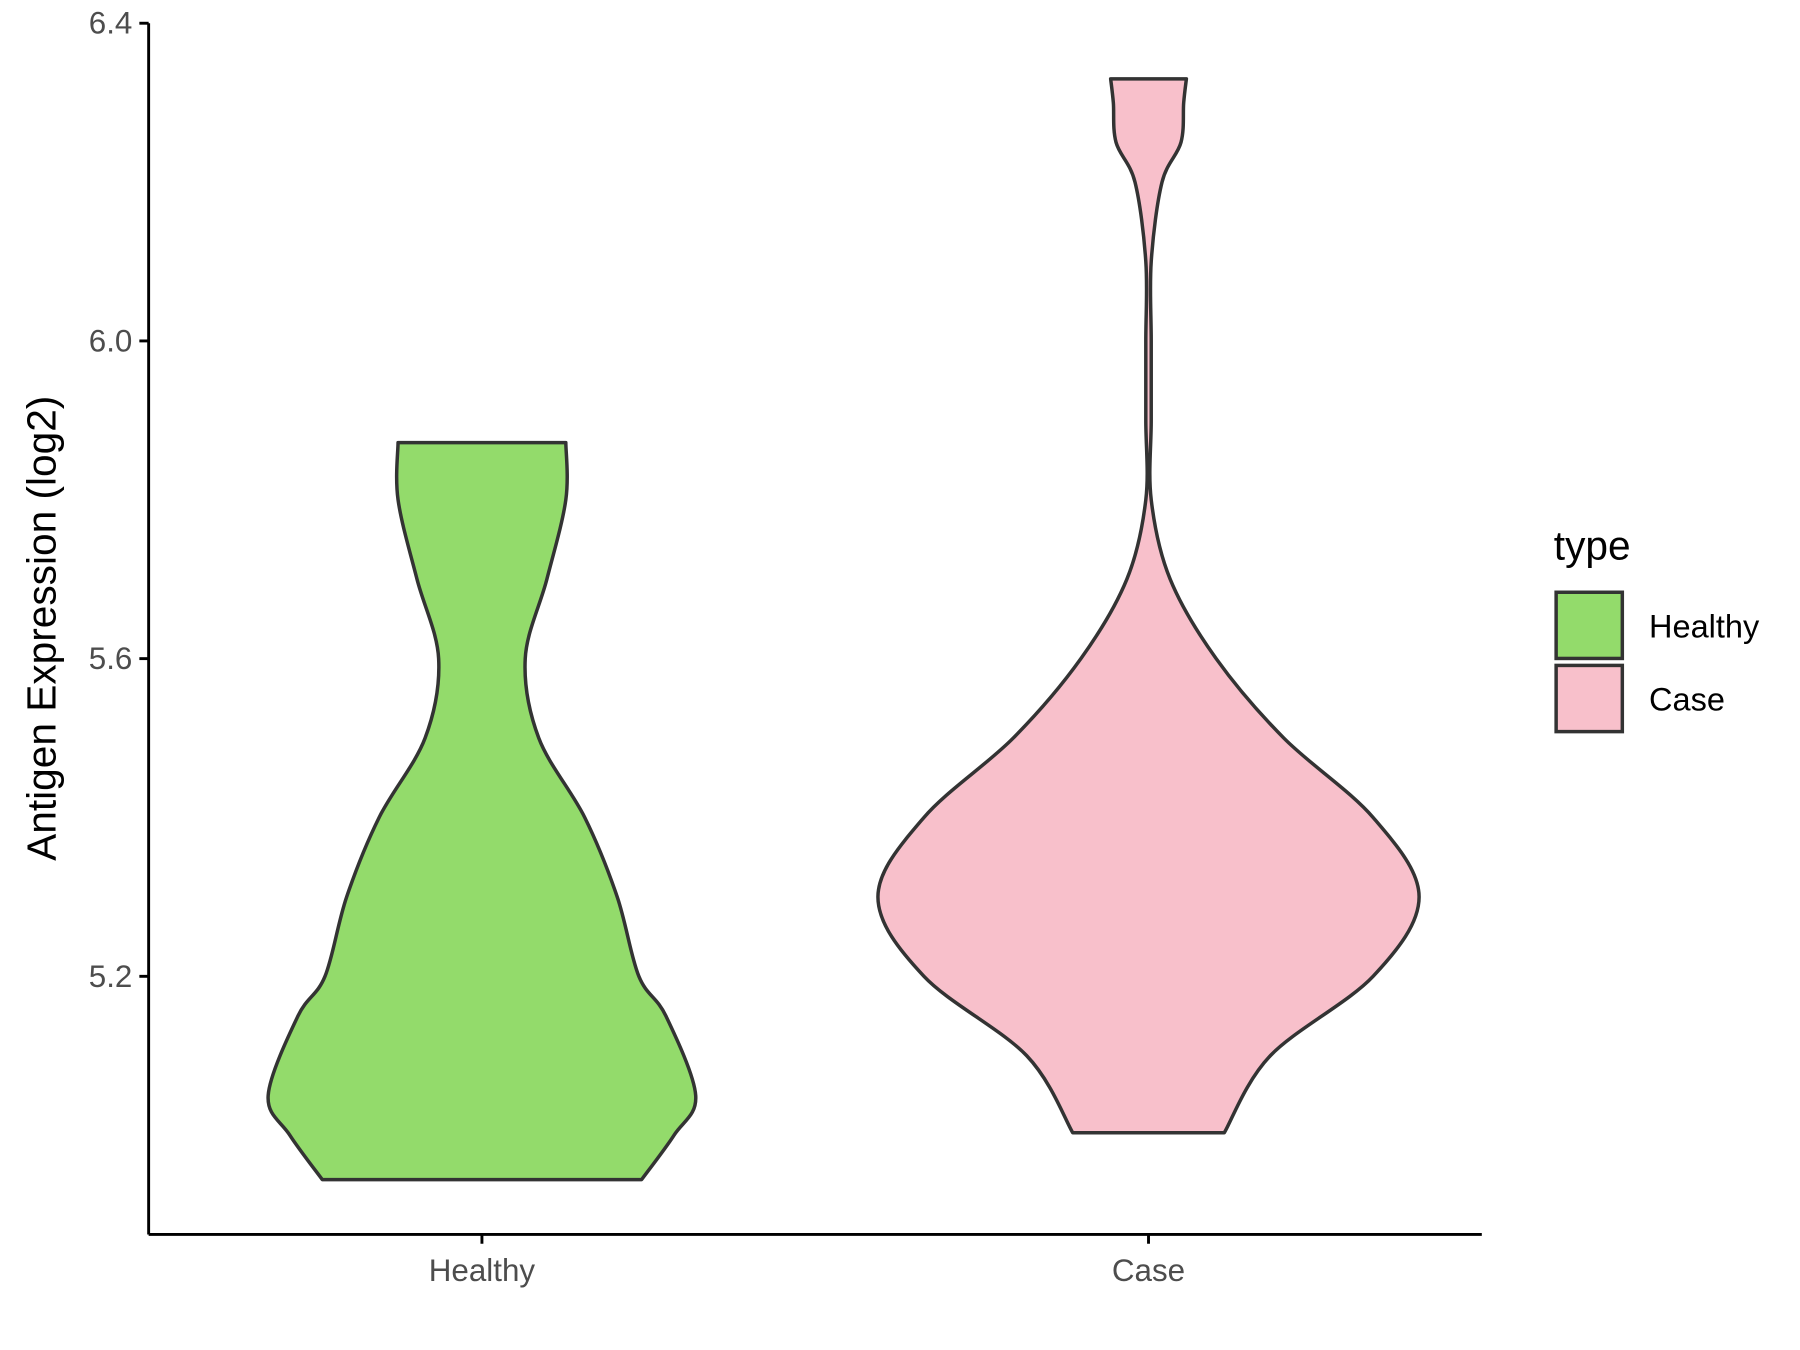 This screenshot has height=1350, width=1800. Describe the element at coordinates (482, 1270) in the screenshot. I see `x-tick-label: Healthy` at that location.